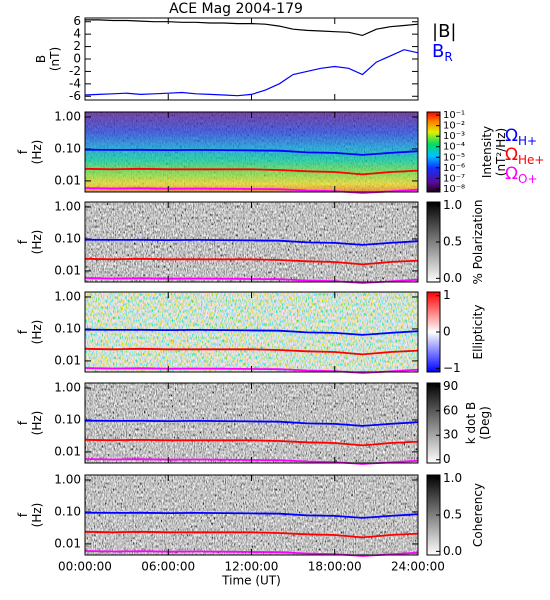 Image resolution: width=550 pixels, height=600 pixels. I want to click on colorbar-label: Ellipticity, so click(478, 332).